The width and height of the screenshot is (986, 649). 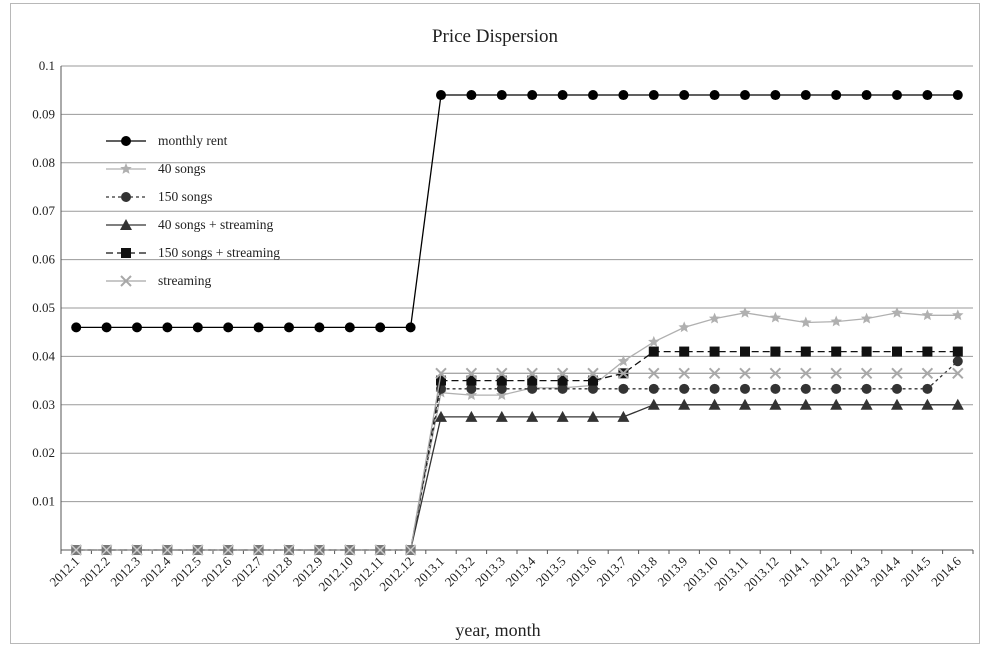 I want to click on chart-title: Price Dispersion, so click(x=495, y=36).